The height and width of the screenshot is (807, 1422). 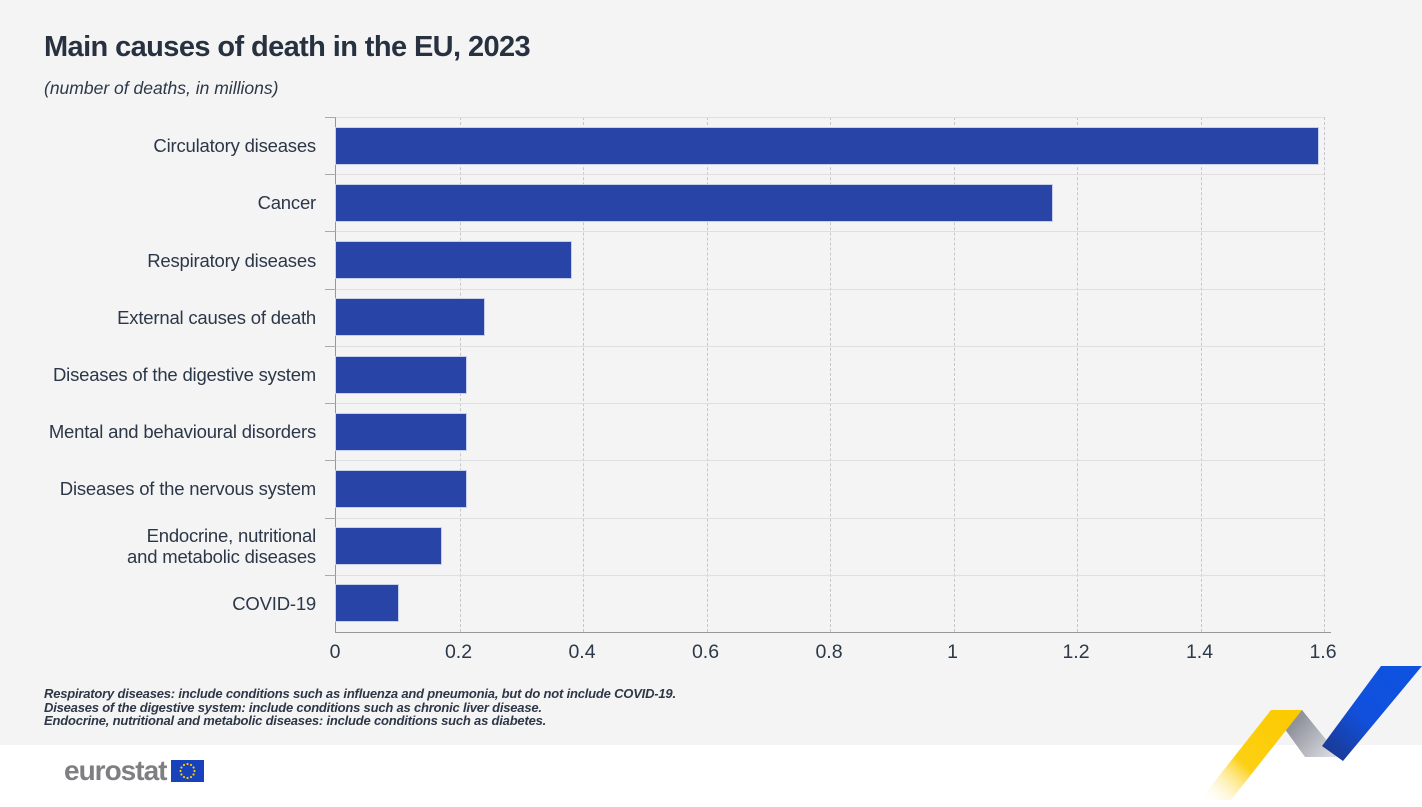 What do you see at coordinates (274, 603) in the screenshot?
I see `category-label: COVID-19` at bounding box center [274, 603].